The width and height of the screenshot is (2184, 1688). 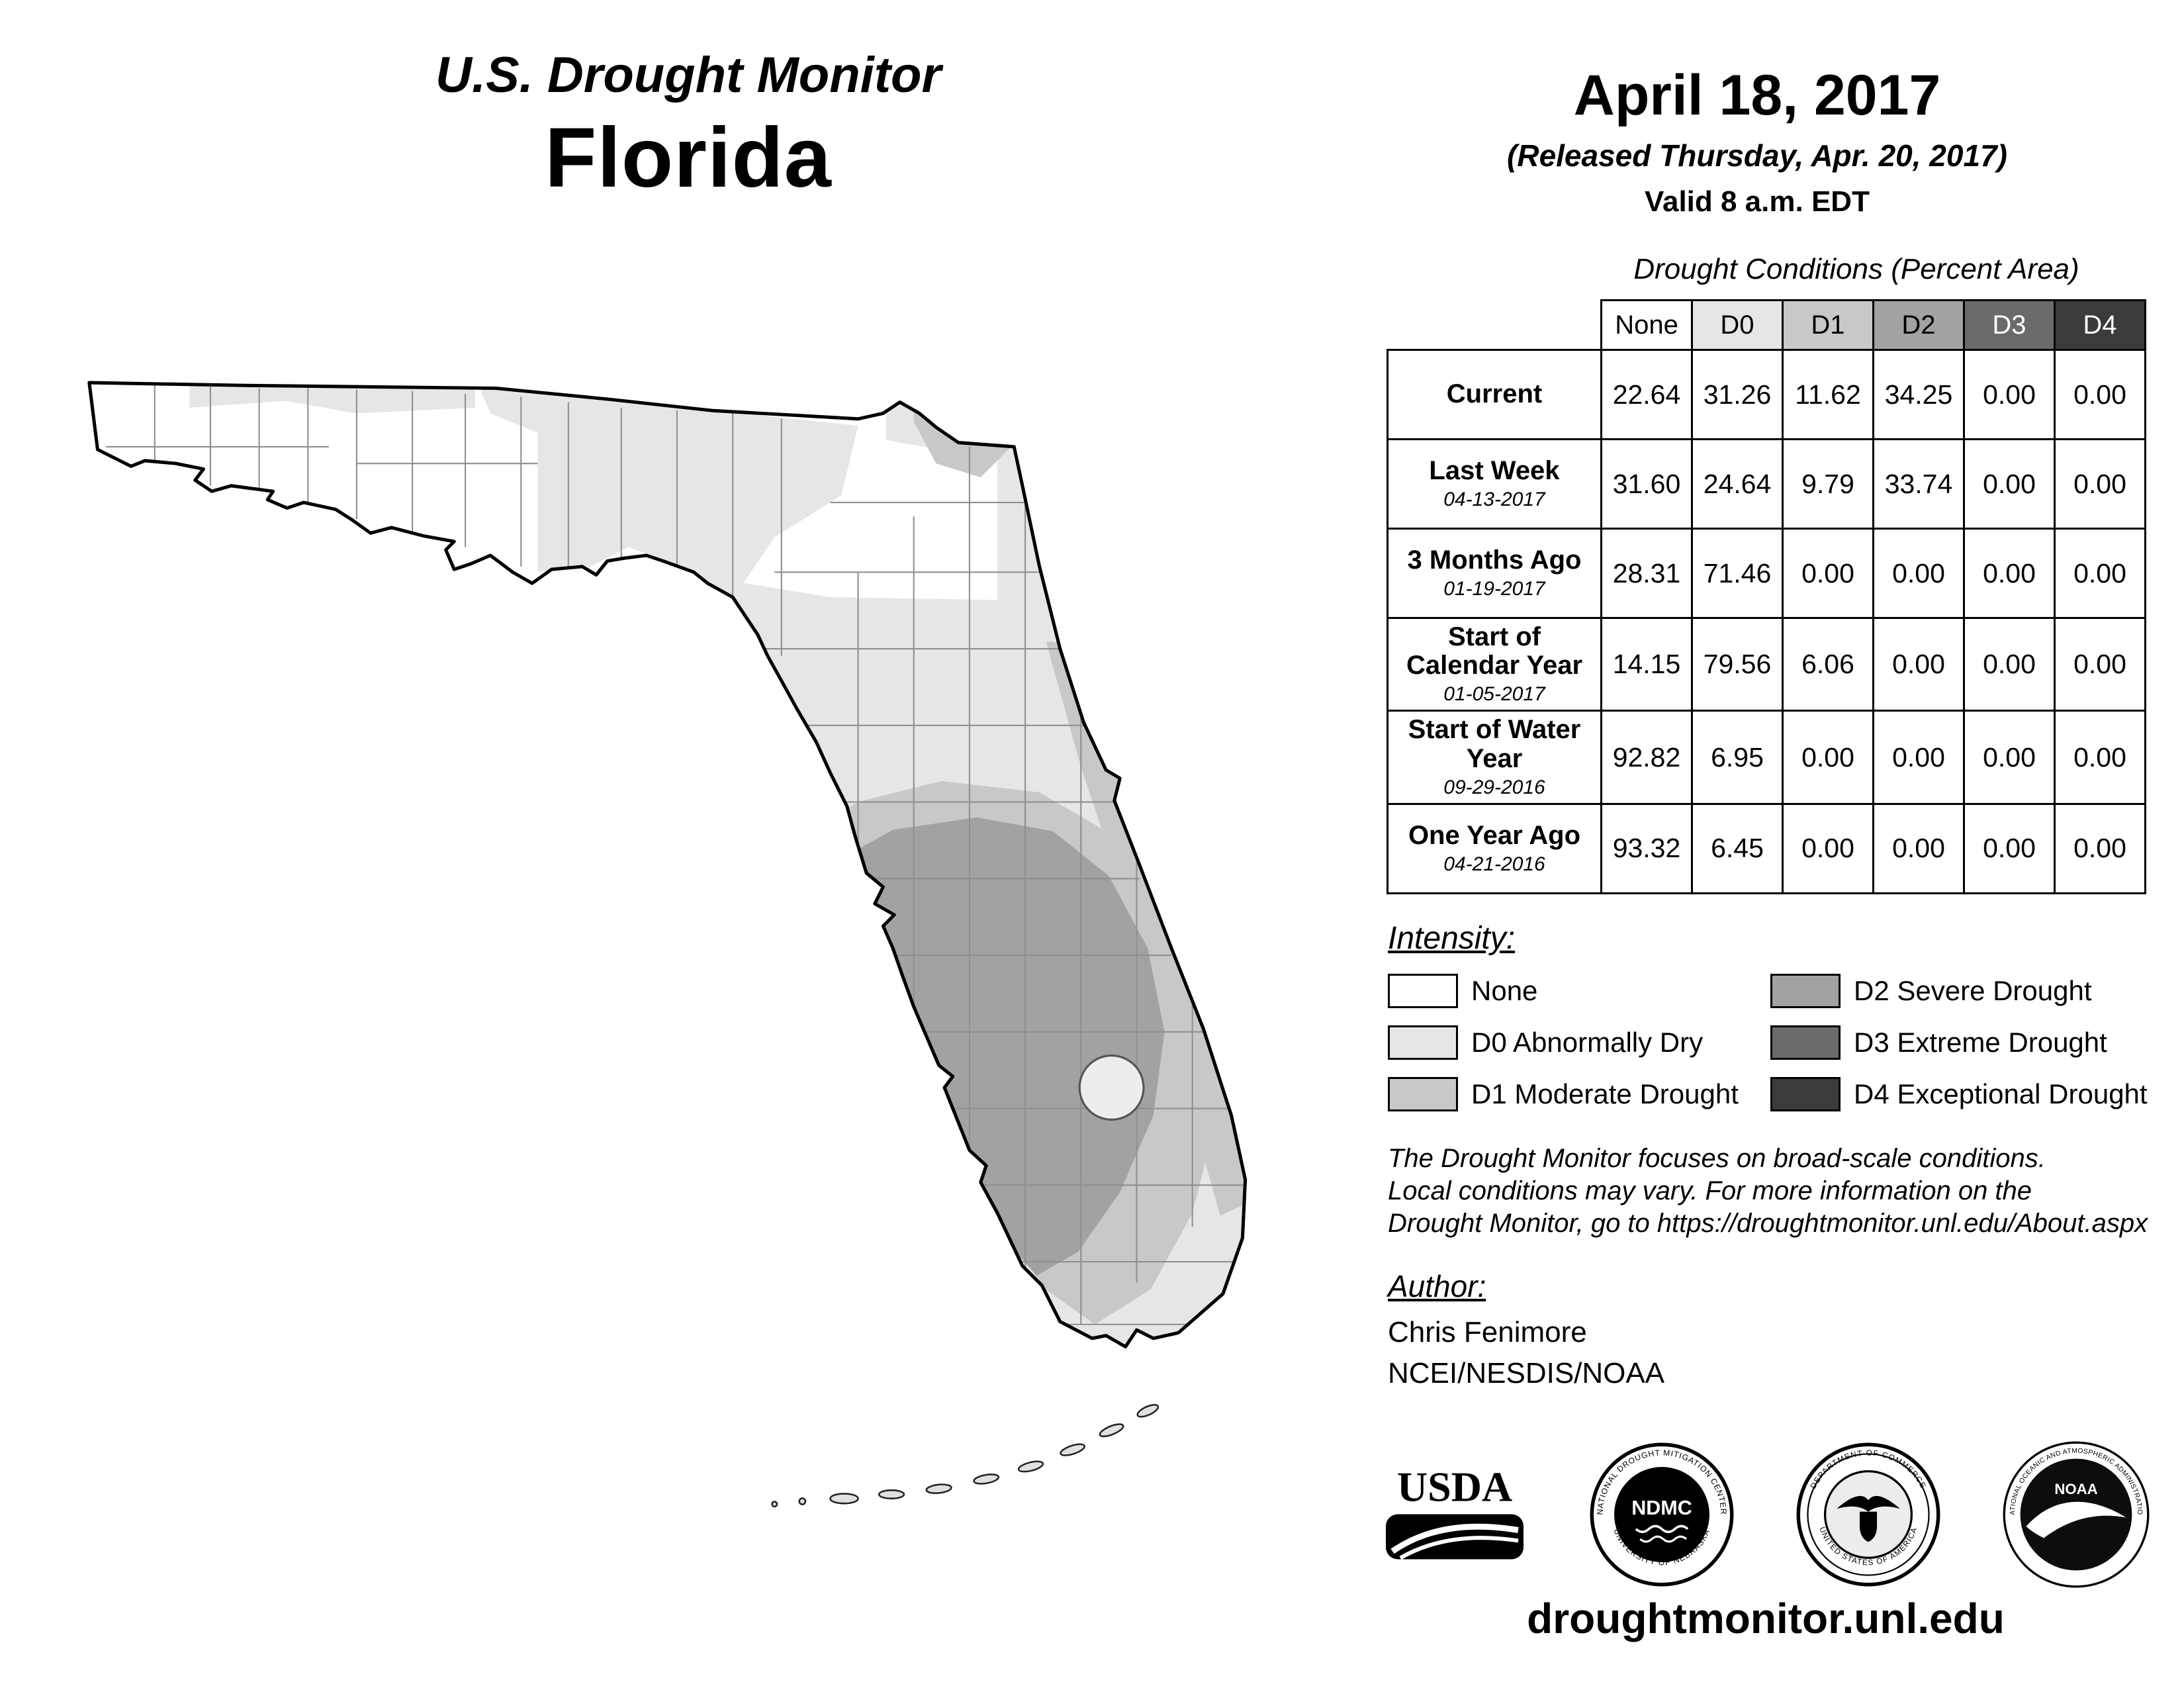 What do you see at coordinates (1738, 664) in the screenshot?
I see `cell-value: 79.56` at bounding box center [1738, 664].